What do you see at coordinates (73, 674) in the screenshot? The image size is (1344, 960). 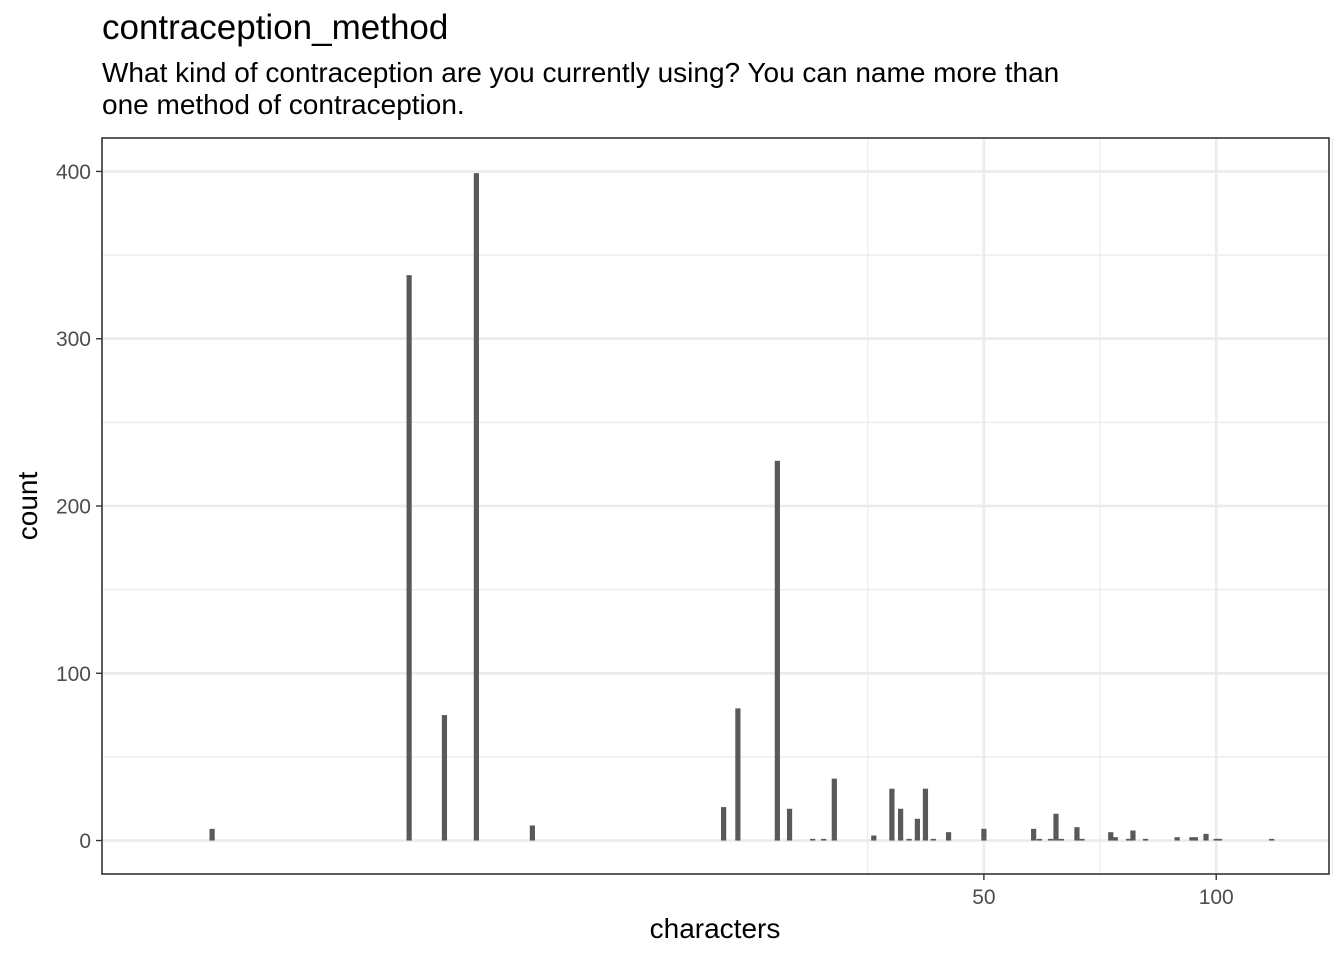 I see `y-tick-label: 100` at bounding box center [73, 674].